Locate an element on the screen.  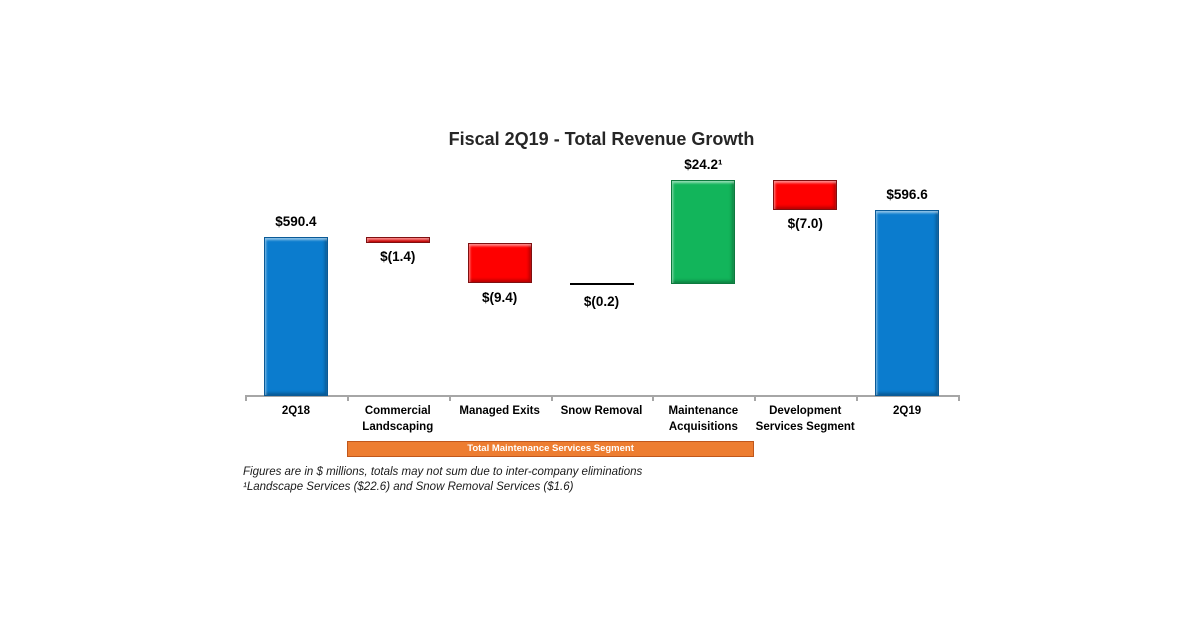
category-label-managed-exits: Managed Exits is located at coordinates (499, 411).